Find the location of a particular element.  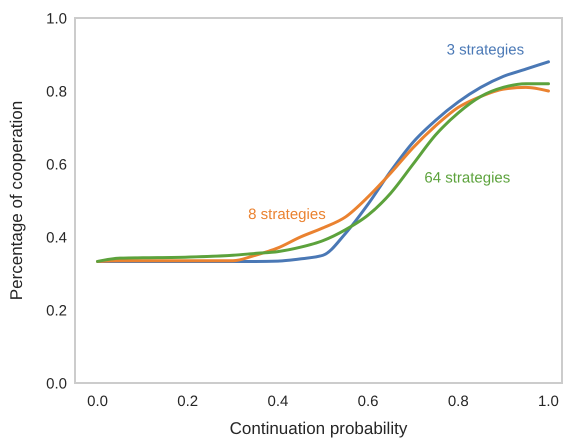

x-tick-label: 1.0 is located at coordinates (548, 401).